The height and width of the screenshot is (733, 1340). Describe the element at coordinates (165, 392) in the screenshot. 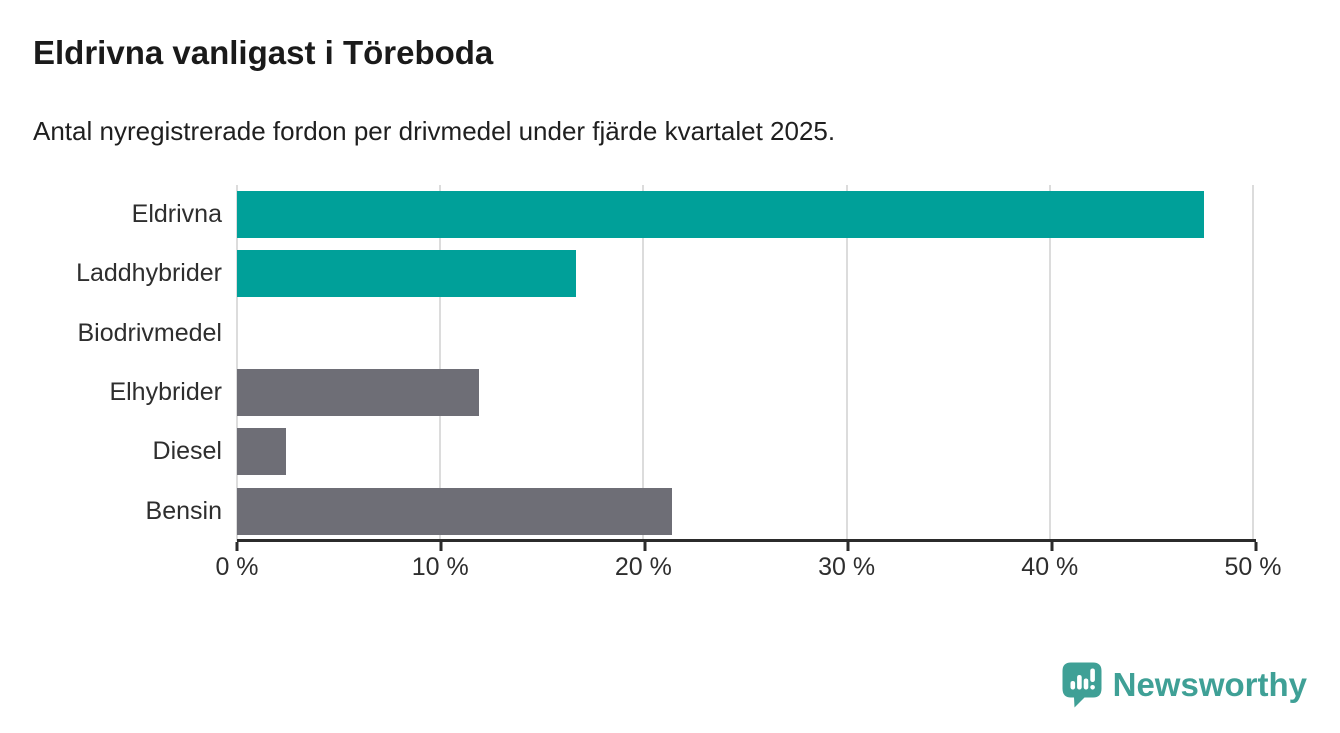

I see `category-label: Elhybrider` at that location.